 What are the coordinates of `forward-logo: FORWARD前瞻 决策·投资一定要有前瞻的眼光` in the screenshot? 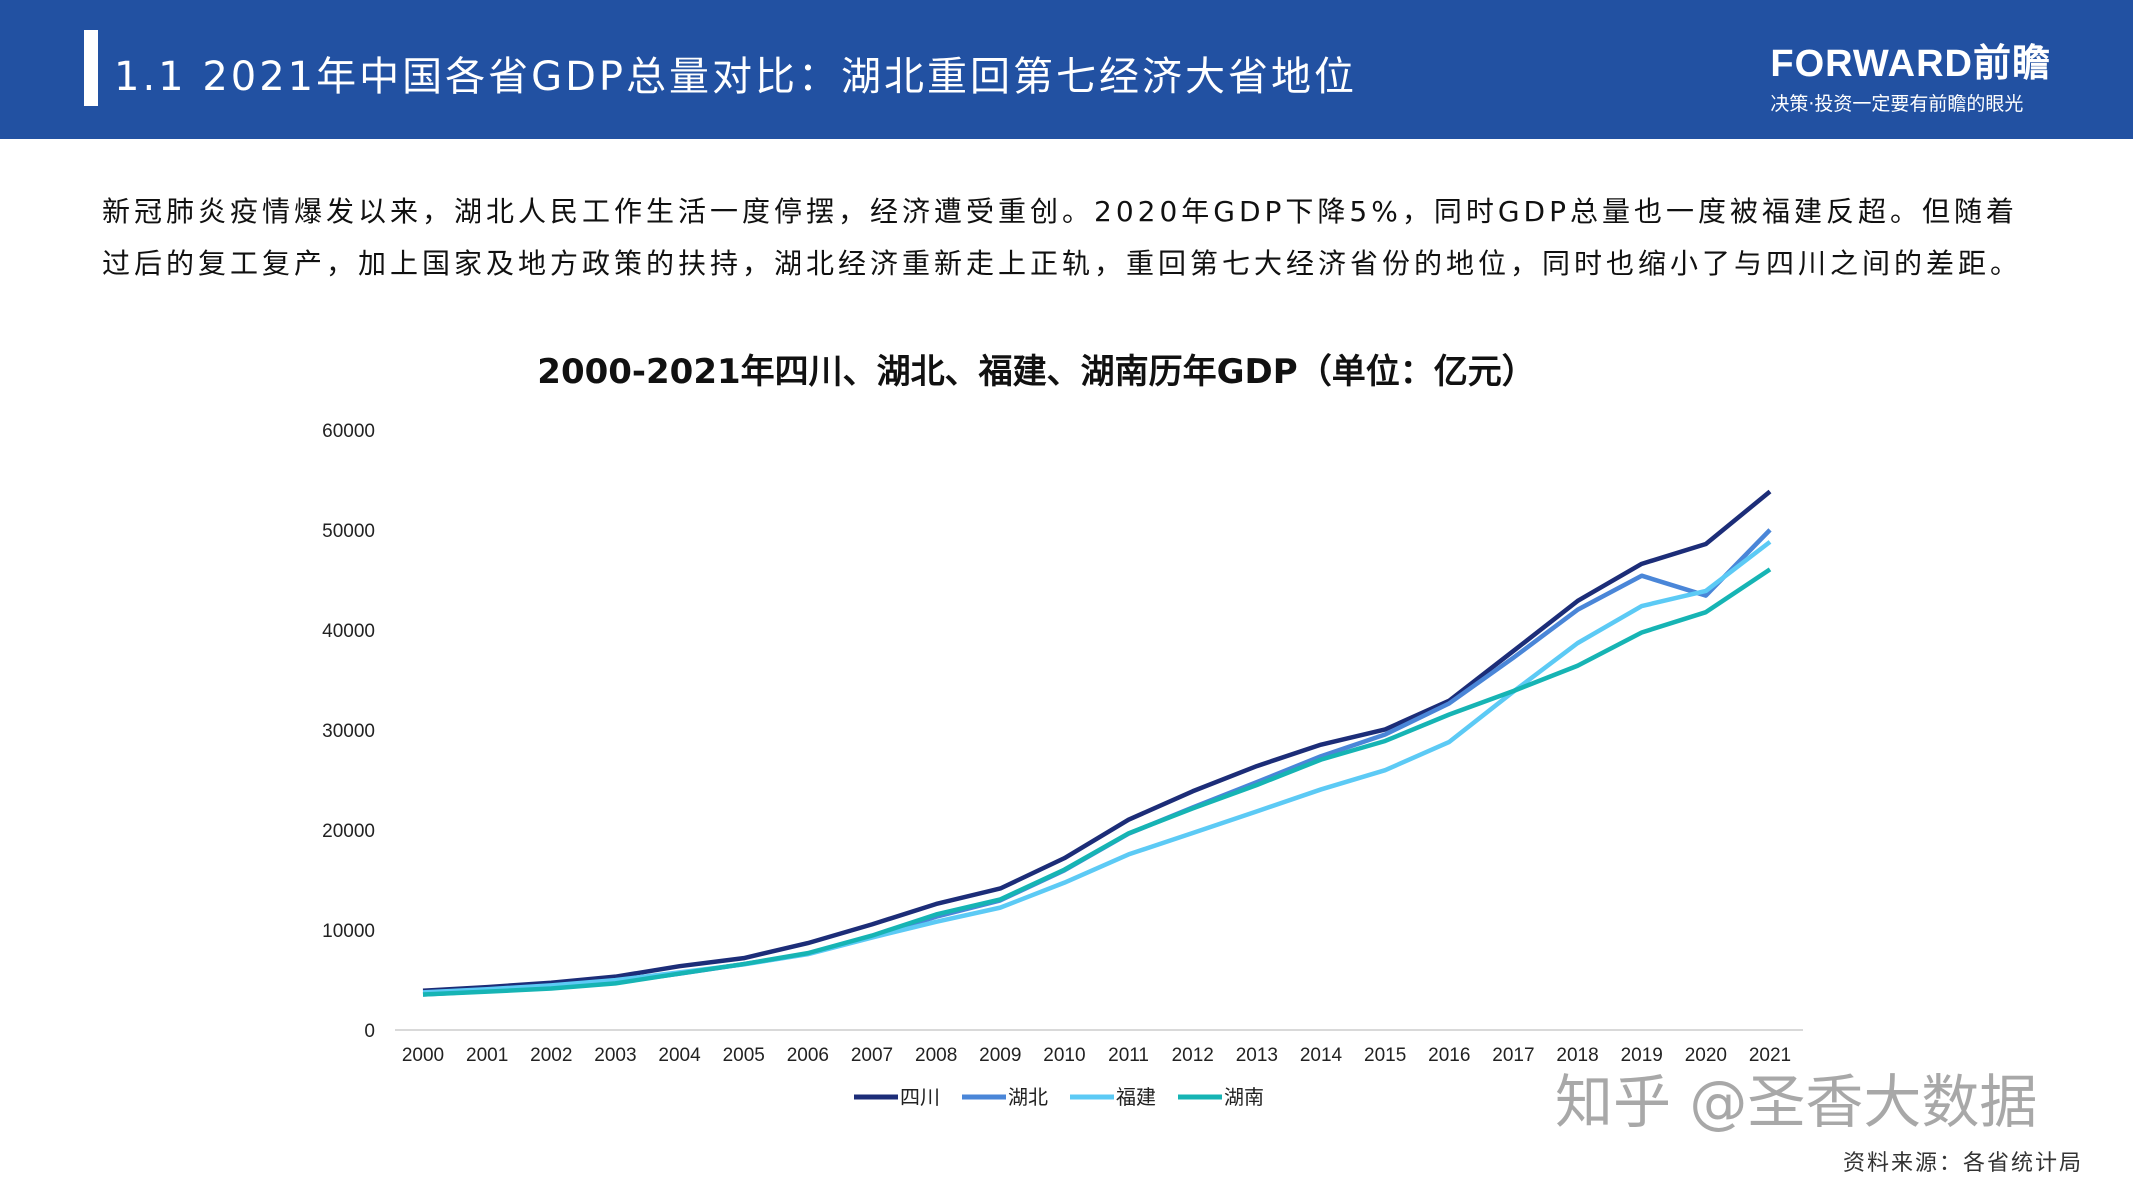 It's located at (1910, 74).